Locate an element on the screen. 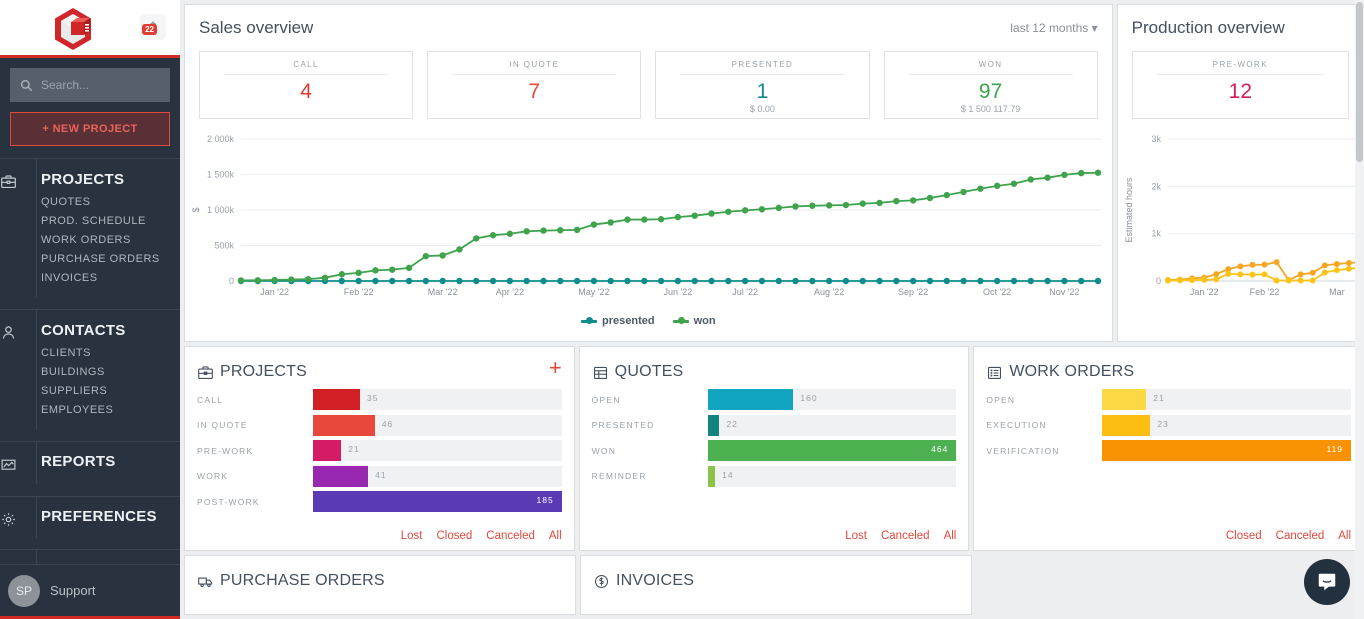 The width and height of the screenshot is (1364, 619). kpi-in-quote: IN QUOTE 7 is located at coordinates (534, 85).